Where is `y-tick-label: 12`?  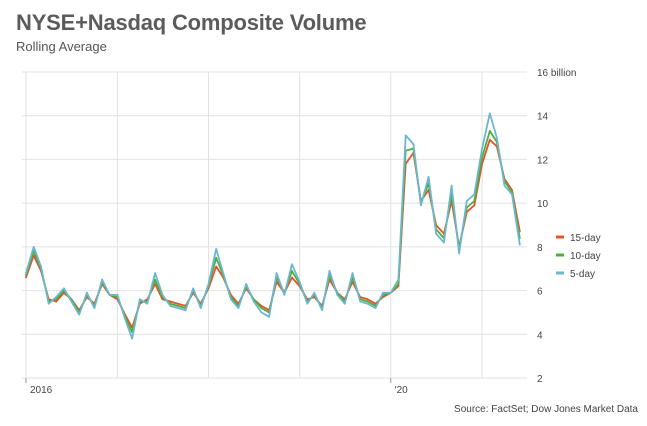 y-tick-label: 12 is located at coordinates (543, 160).